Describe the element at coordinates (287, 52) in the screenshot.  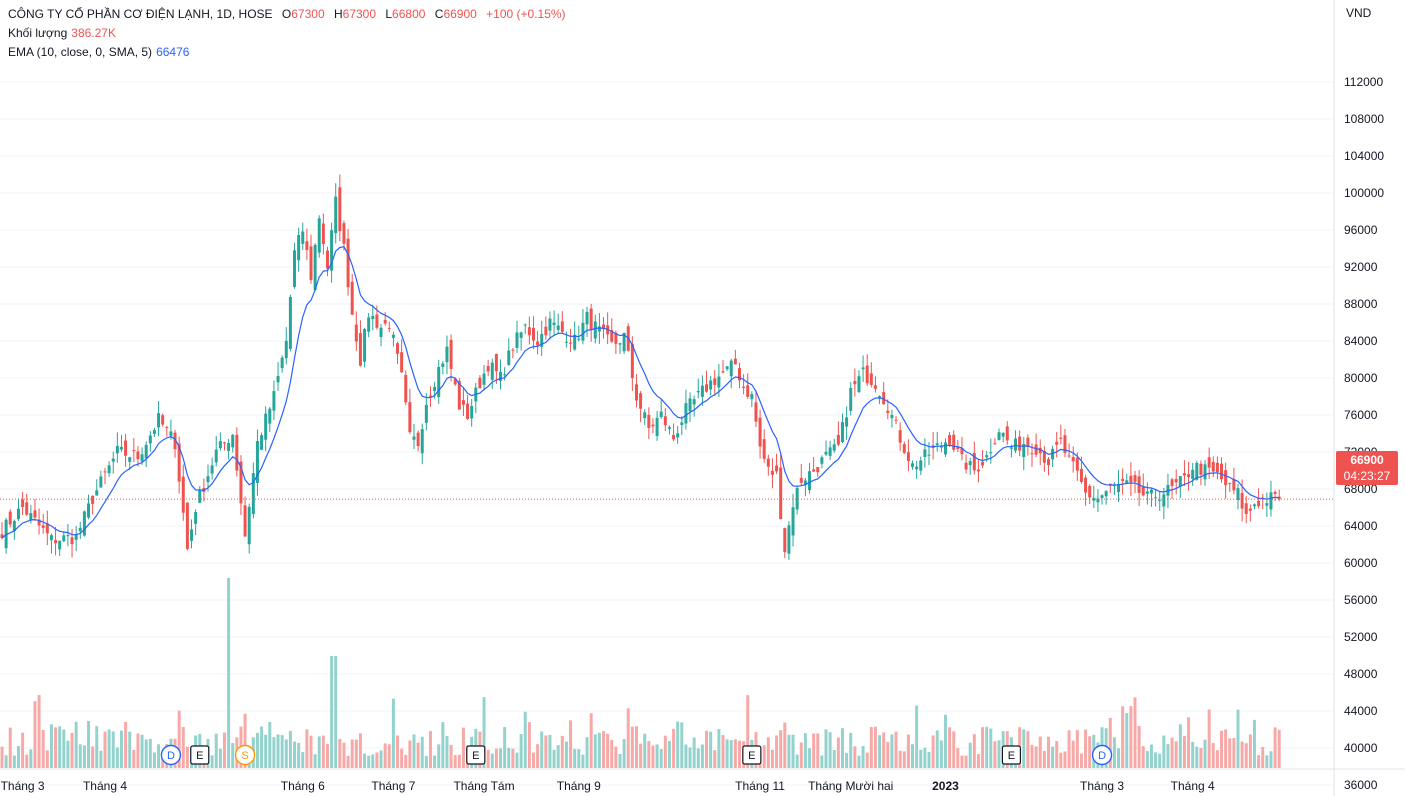
I see `legend-ema-row: EMA (10, close, 0, SMA, 5) 66476` at that location.